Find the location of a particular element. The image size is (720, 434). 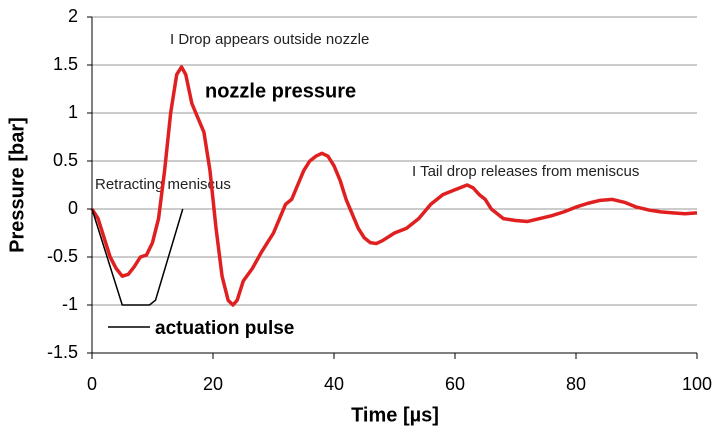

x-tick-label: 0 is located at coordinates (92, 384).